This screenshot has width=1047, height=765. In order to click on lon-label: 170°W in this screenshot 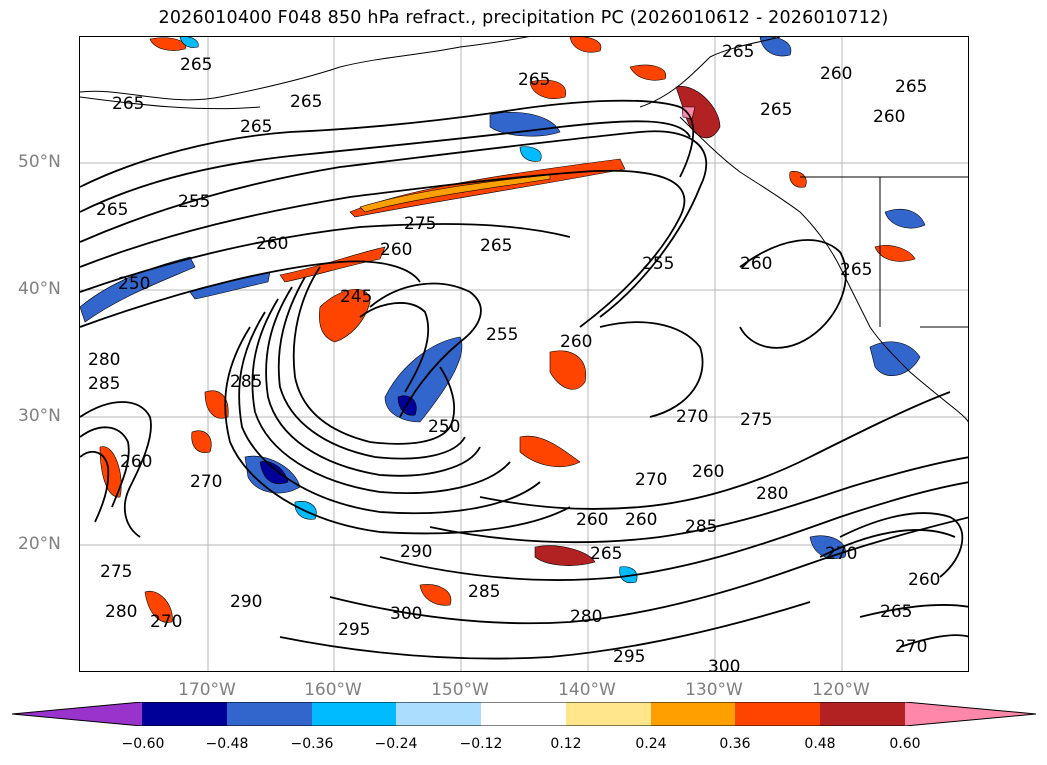, I will do `click(207, 690)`.